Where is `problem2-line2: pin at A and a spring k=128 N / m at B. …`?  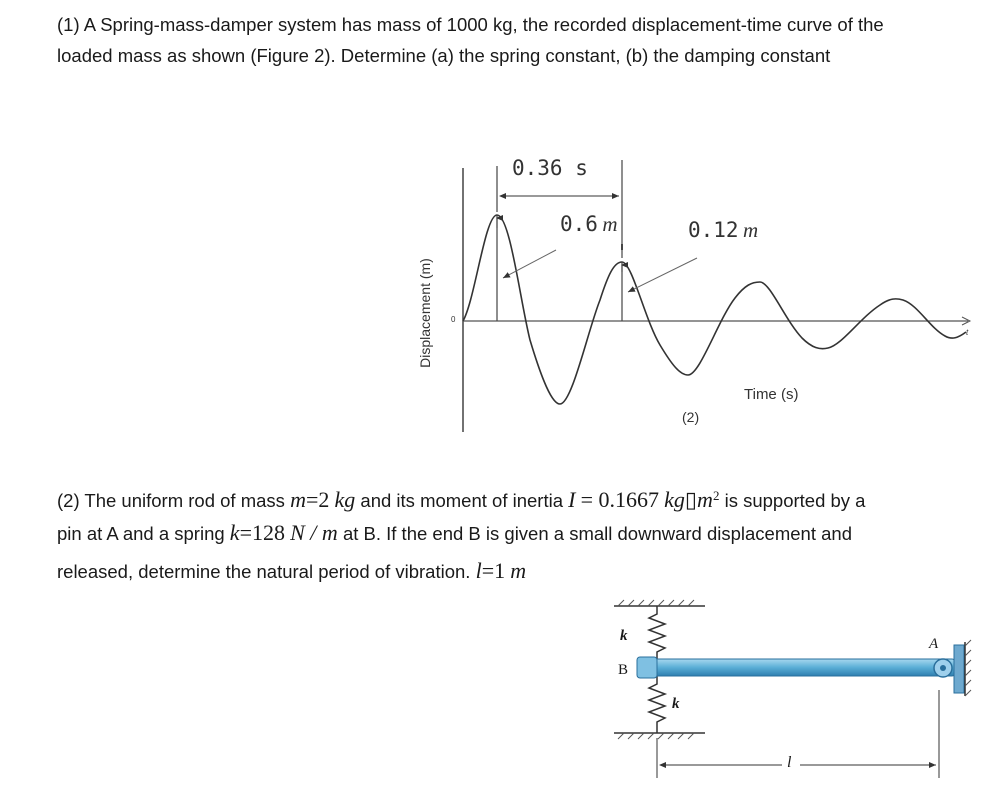
problem2-line2: pin at A and a spring k=128 N / m at B. … is located at coordinates (454, 532).